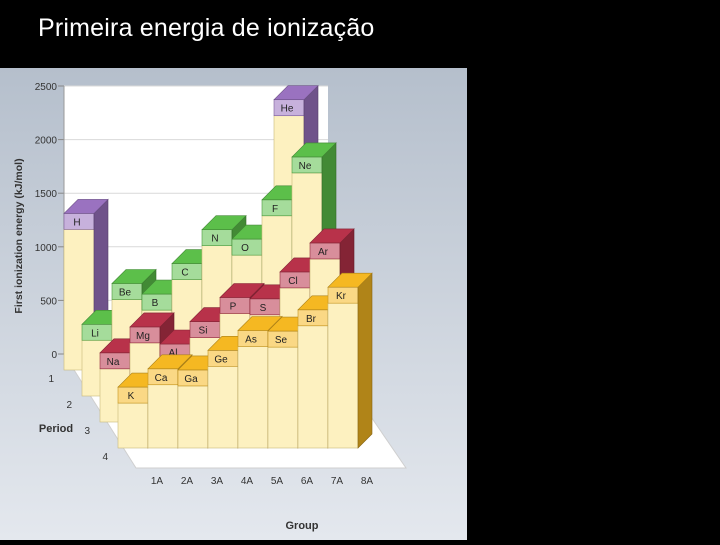 The height and width of the screenshot is (545, 720). What do you see at coordinates (134, 276) in the screenshot?
I see `bar-top-Be` at bounding box center [134, 276].